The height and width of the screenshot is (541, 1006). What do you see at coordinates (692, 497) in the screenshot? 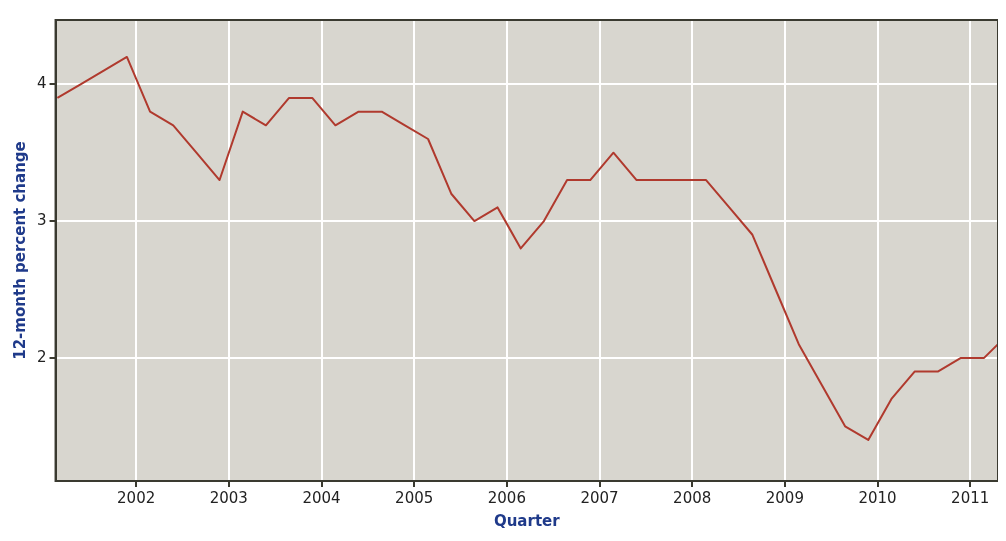
I see `x-tick-label: 2008` at bounding box center [692, 497].